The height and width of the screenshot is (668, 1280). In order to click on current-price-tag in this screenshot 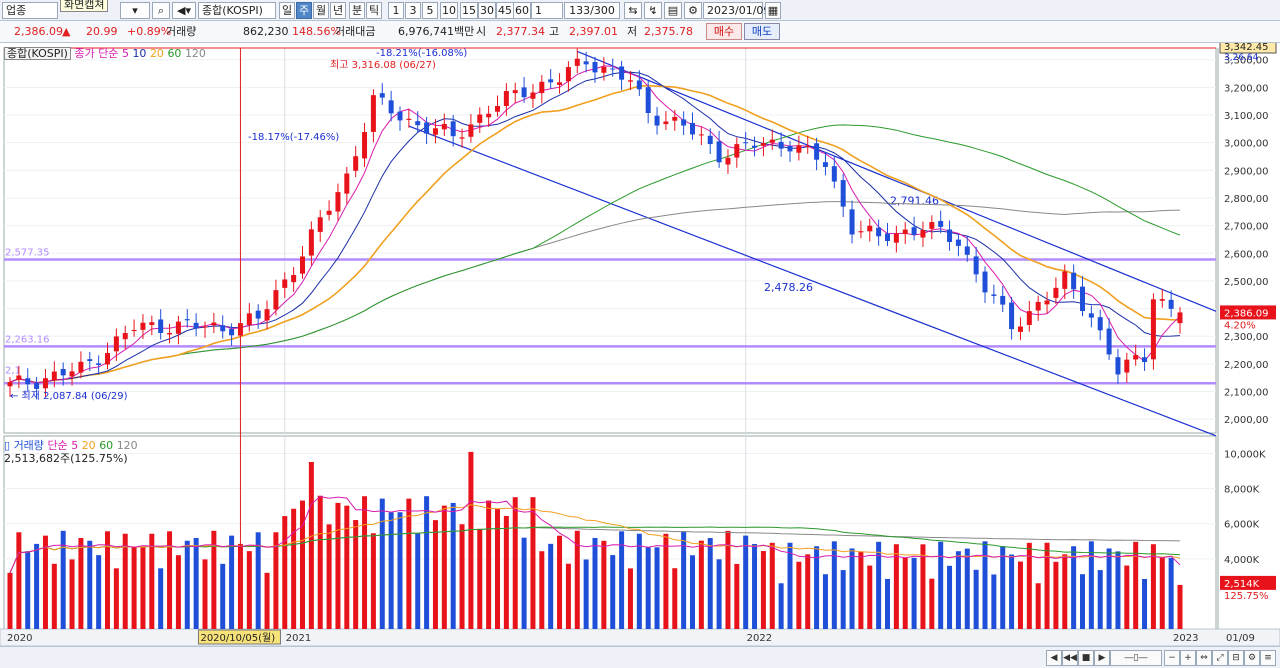, I will do `click(1248, 312)`.